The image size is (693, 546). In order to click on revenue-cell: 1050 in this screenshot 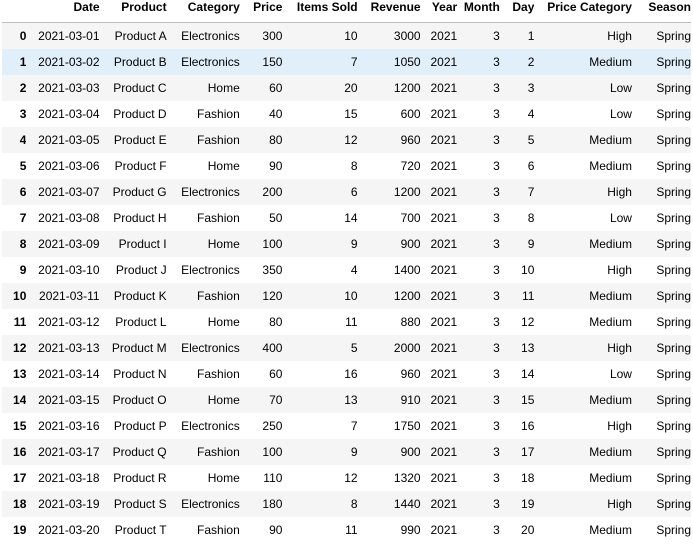, I will do `click(407, 62)`.